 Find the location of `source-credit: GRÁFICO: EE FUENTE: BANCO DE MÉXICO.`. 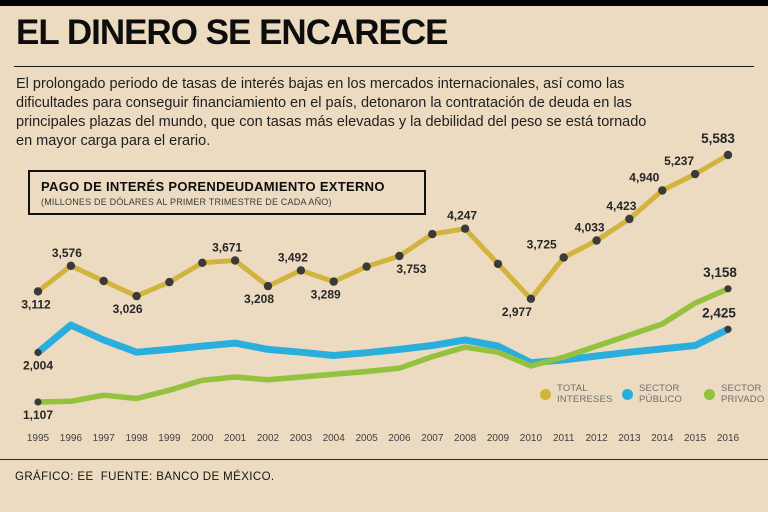

source-credit: GRÁFICO: EE FUENTE: BANCO DE MÉXICO. is located at coordinates (145, 477).